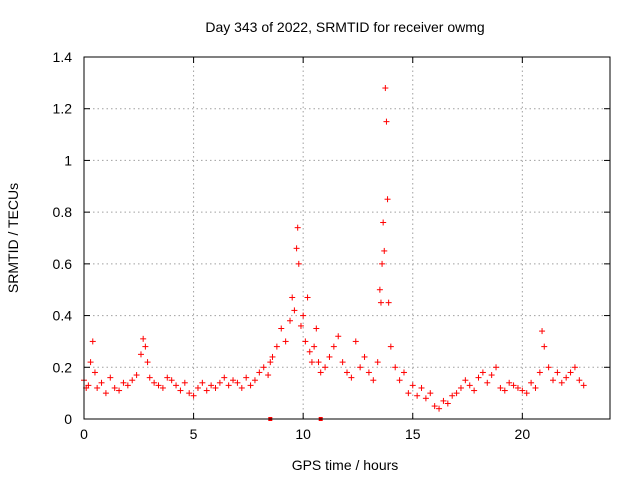 This screenshot has height=480, width=640. I want to click on y-tick-label: 0.4, so click(63, 316).